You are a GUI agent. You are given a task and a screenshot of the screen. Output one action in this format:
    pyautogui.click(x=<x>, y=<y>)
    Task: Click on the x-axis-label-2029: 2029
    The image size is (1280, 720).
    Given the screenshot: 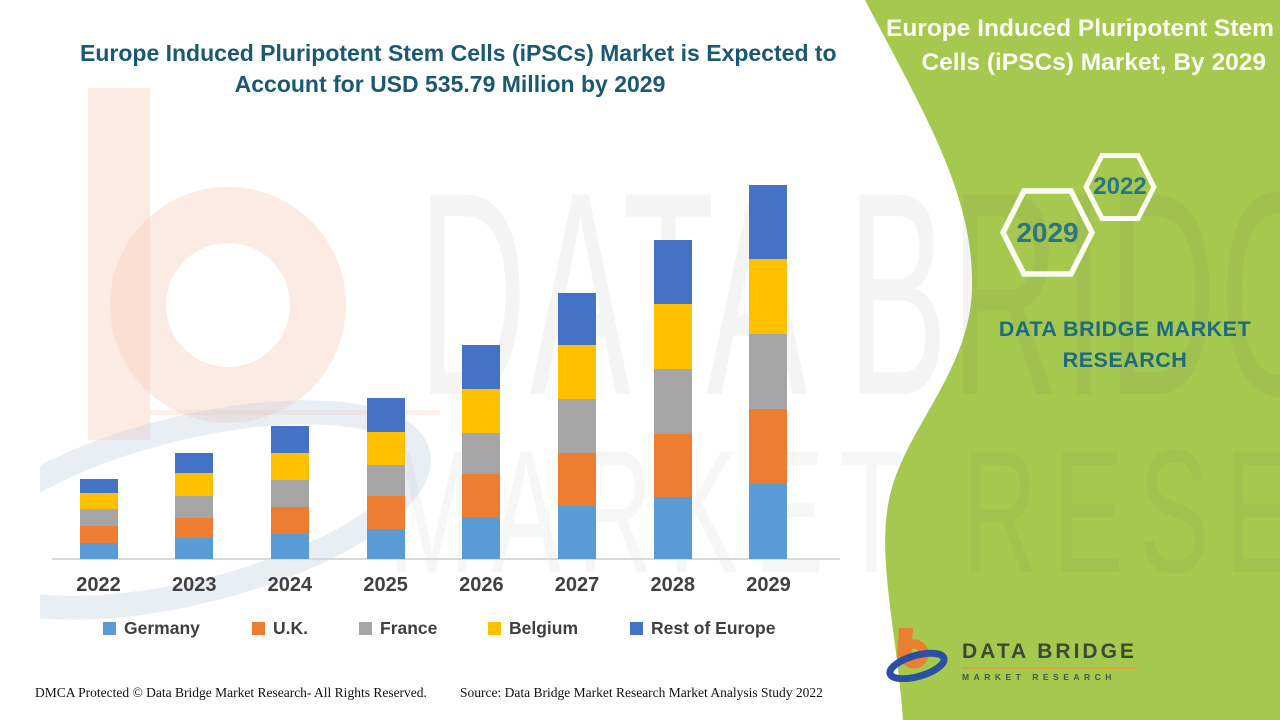 What is the action you would take?
    pyautogui.click(x=768, y=585)
    